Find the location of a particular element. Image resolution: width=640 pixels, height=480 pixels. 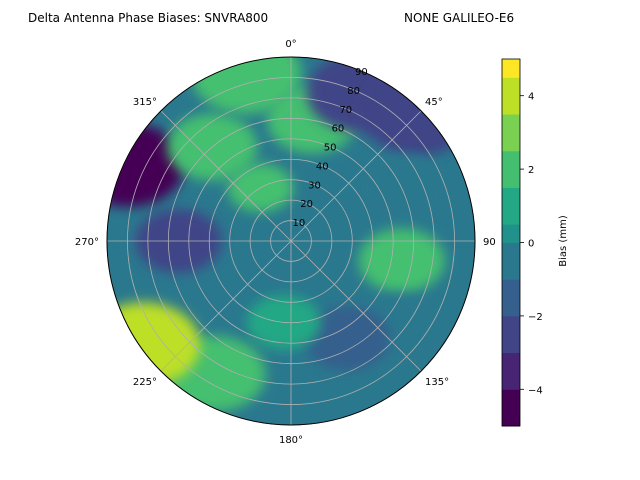

colorbar: −4 −2 0 2 4 is located at coordinates (522, 242).